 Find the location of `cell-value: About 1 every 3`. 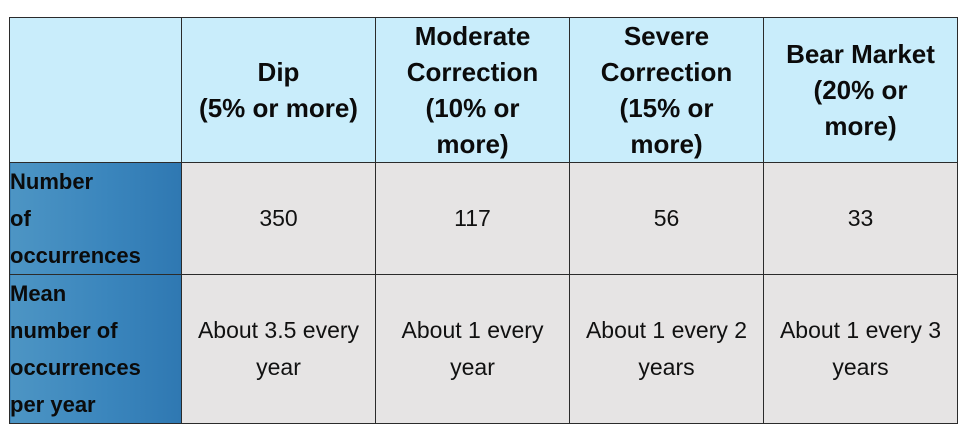

cell-value: About 1 every 3 is located at coordinates (860, 330).